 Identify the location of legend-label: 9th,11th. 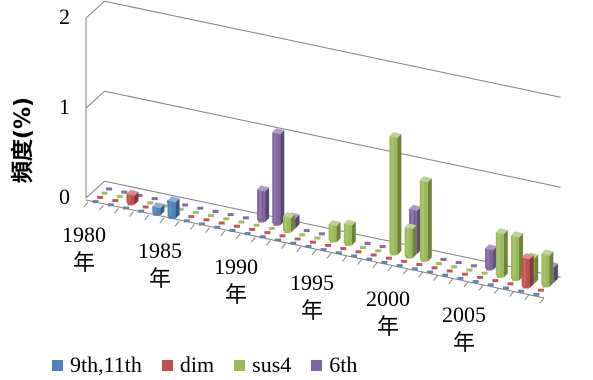
(106, 365).